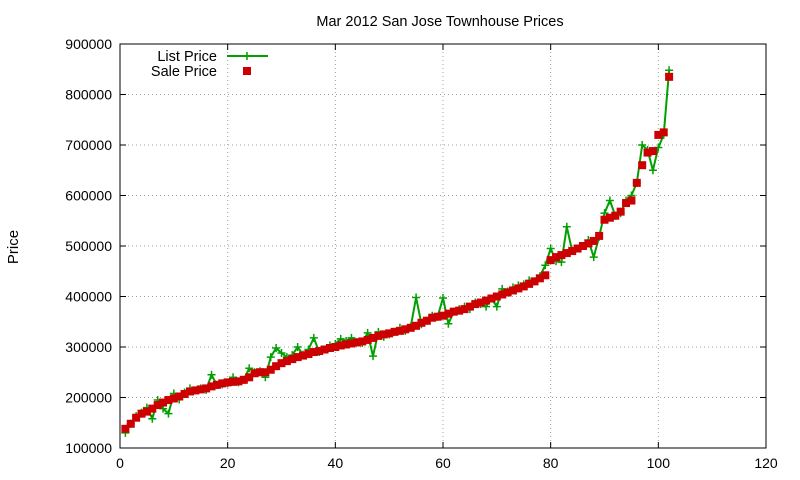 The image size is (800, 480). Describe the element at coordinates (443, 463) in the screenshot. I see `x-tick-label: 60` at that location.